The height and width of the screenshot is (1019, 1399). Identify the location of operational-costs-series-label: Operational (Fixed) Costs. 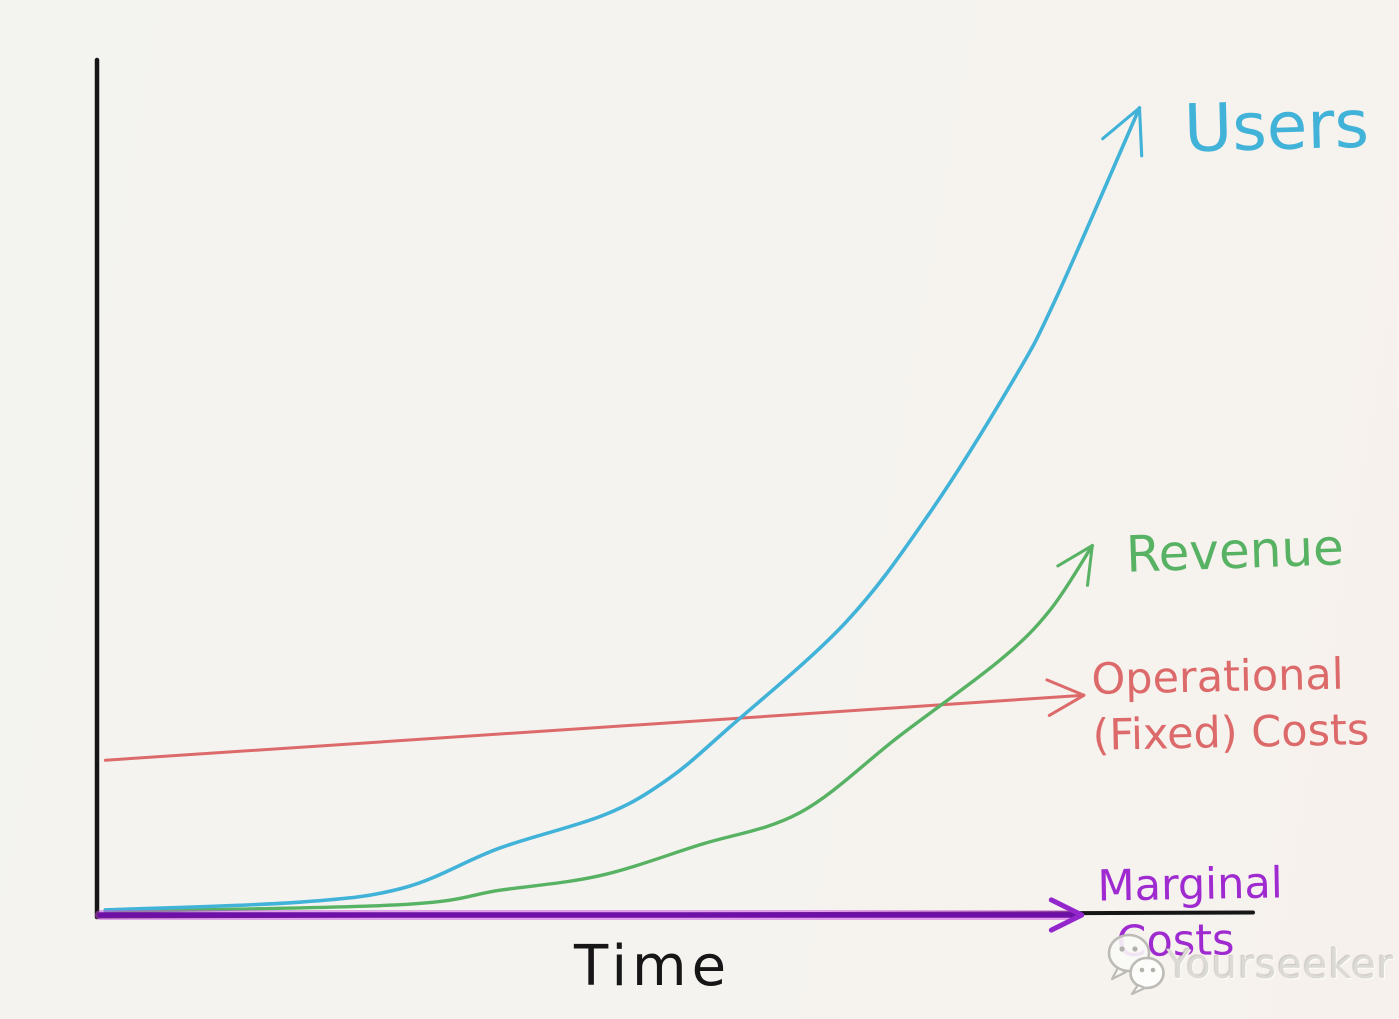
(1230, 706).